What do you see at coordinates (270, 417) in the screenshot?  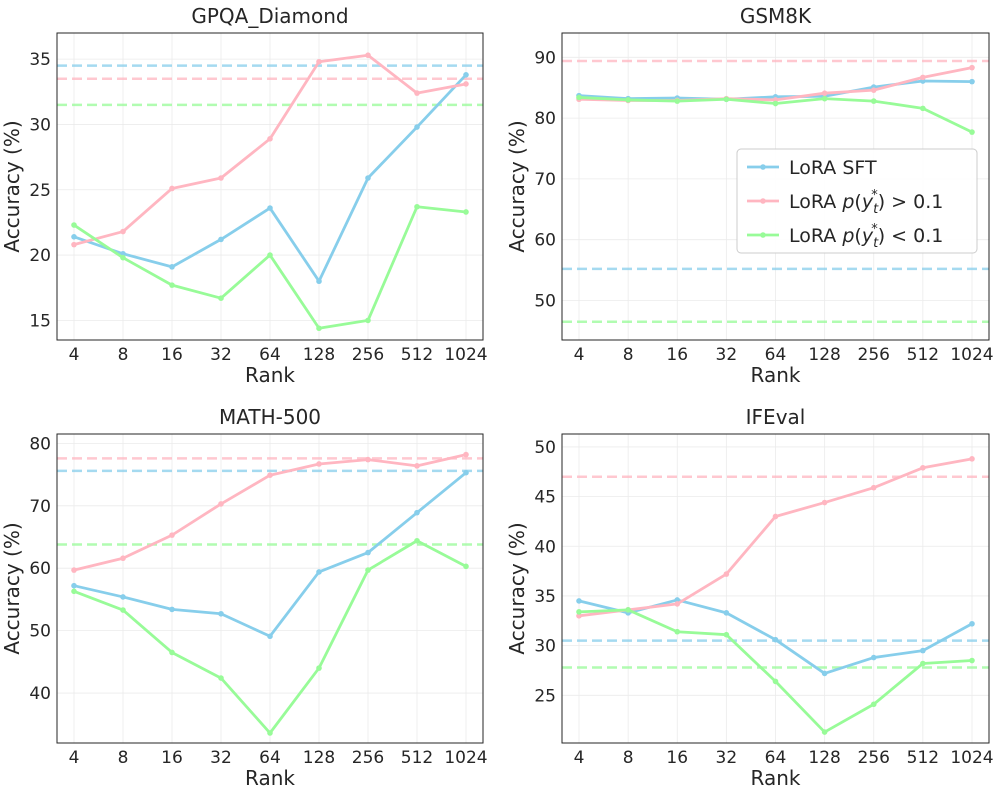 I see `chart-title: MATH-500` at bounding box center [270, 417].